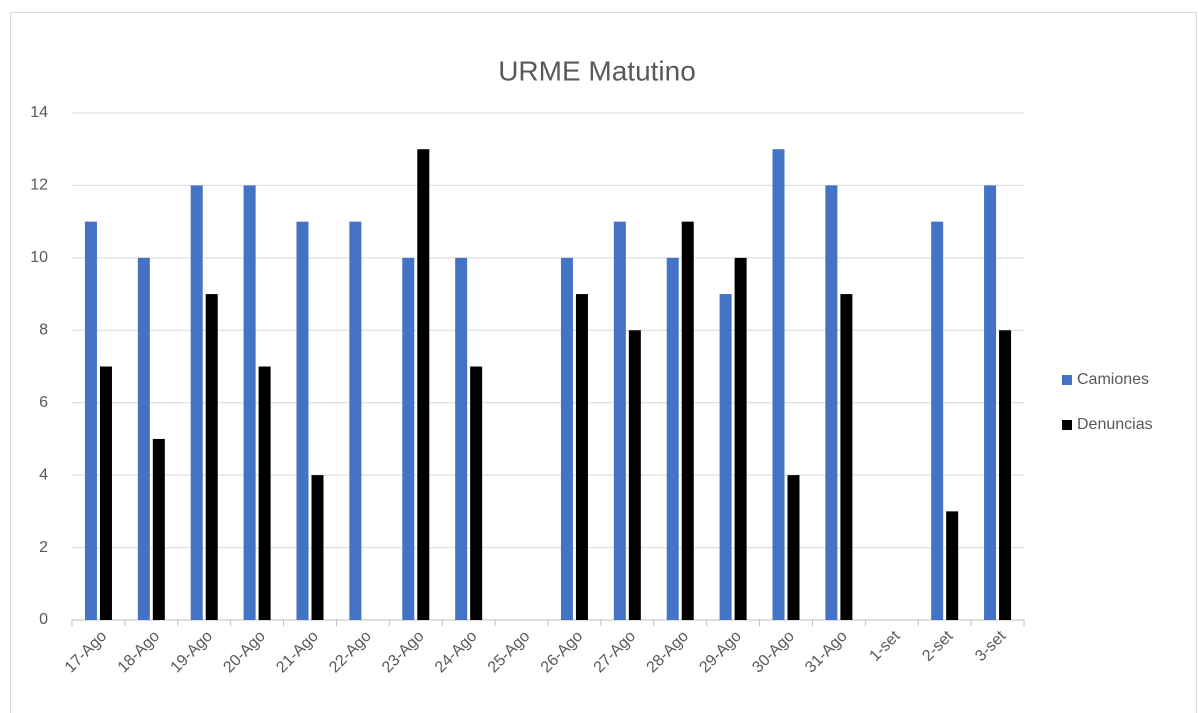  What do you see at coordinates (39, 185) in the screenshot?
I see `y-tick-label: 12` at bounding box center [39, 185].